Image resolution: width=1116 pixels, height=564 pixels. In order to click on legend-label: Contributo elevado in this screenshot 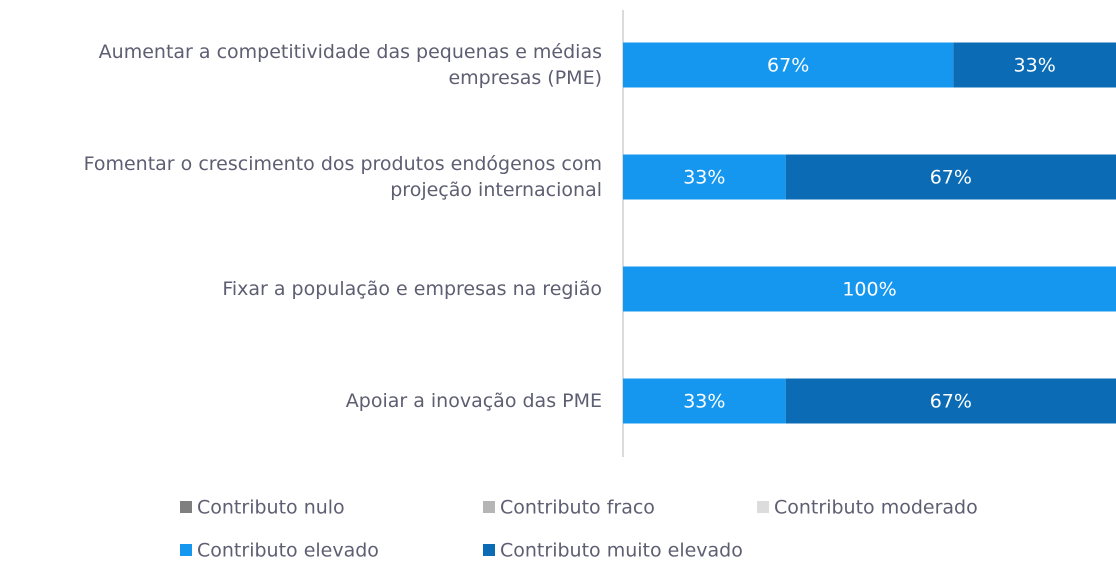, I will do `click(288, 551)`.